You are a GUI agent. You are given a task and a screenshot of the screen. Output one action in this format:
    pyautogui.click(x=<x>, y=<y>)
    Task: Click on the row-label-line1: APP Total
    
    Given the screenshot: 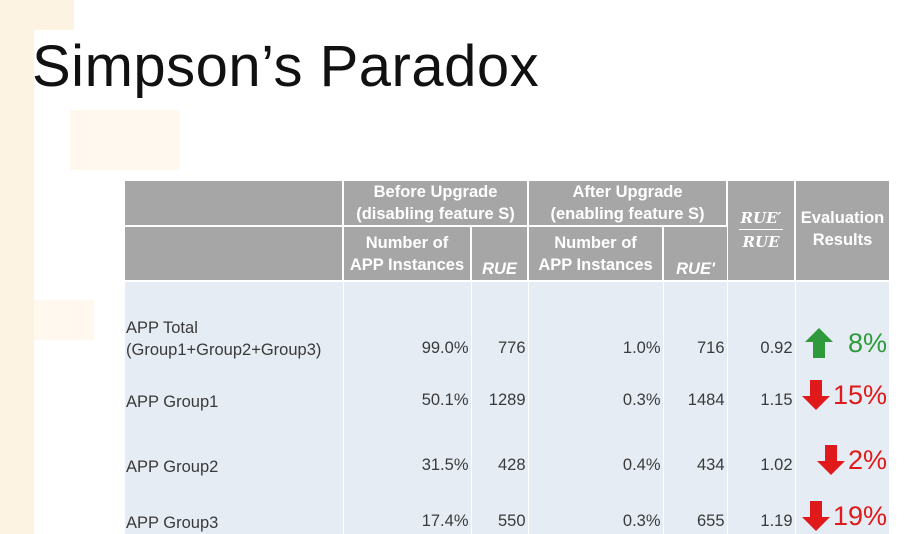 What is the action you would take?
    pyautogui.click(x=162, y=328)
    